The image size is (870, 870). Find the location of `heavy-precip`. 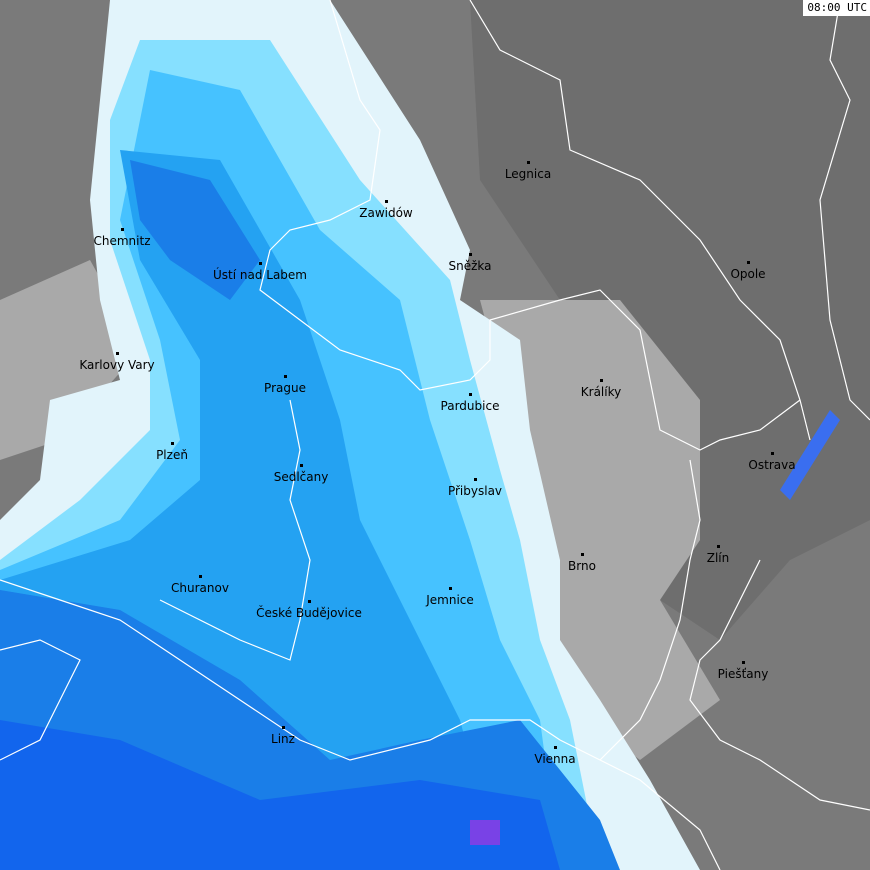

heavy-precip is located at coordinates (195, 230).